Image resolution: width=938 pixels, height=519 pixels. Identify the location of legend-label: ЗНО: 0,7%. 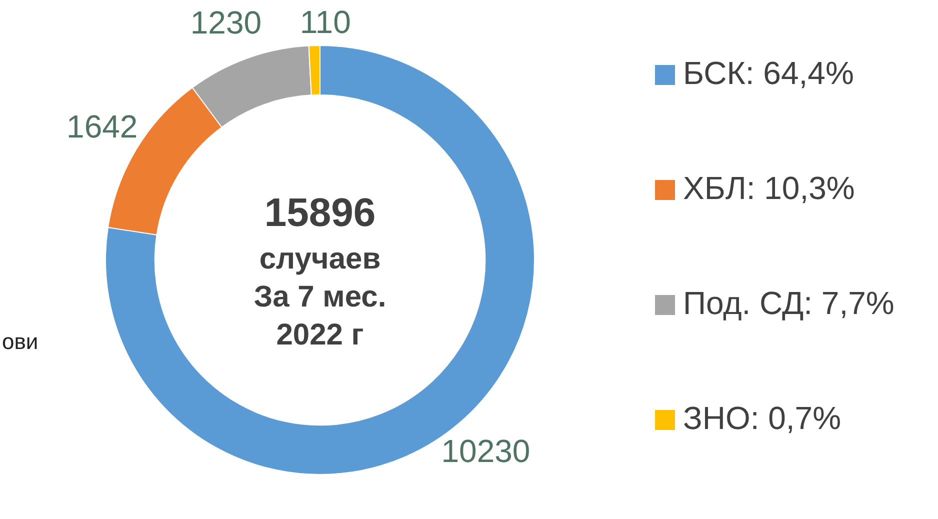
(762, 418).